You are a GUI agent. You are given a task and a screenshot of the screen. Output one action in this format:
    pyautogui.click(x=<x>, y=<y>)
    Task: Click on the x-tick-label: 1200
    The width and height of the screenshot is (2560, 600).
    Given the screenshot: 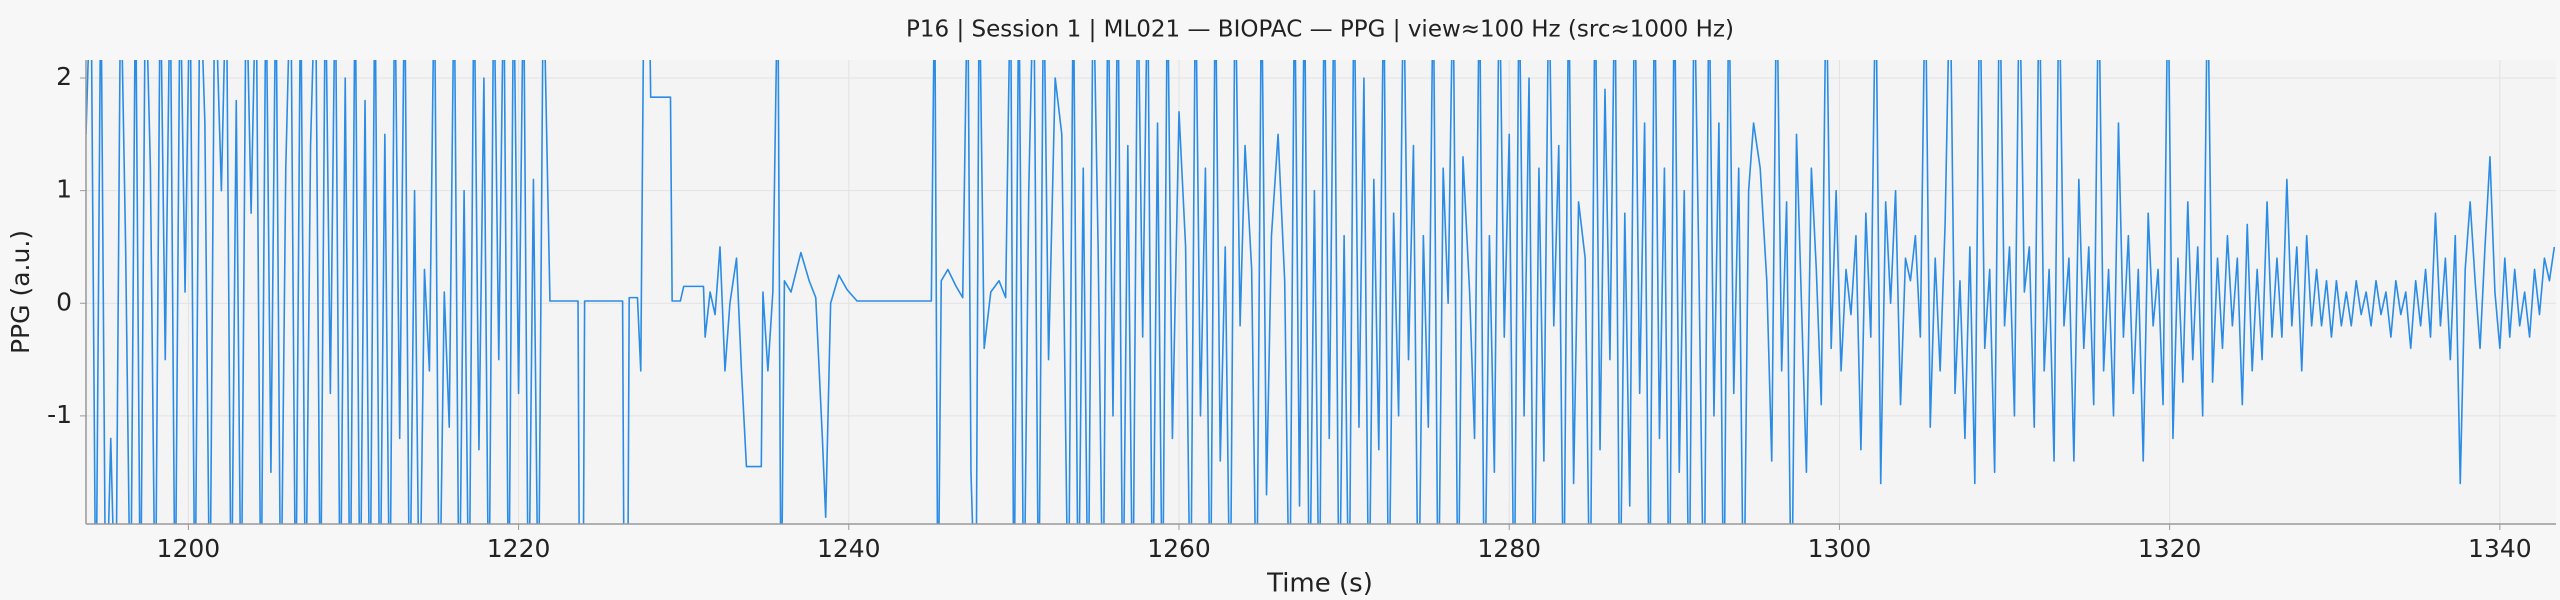 What is the action you would take?
    pyautogui.click(x=189, y=548)
    